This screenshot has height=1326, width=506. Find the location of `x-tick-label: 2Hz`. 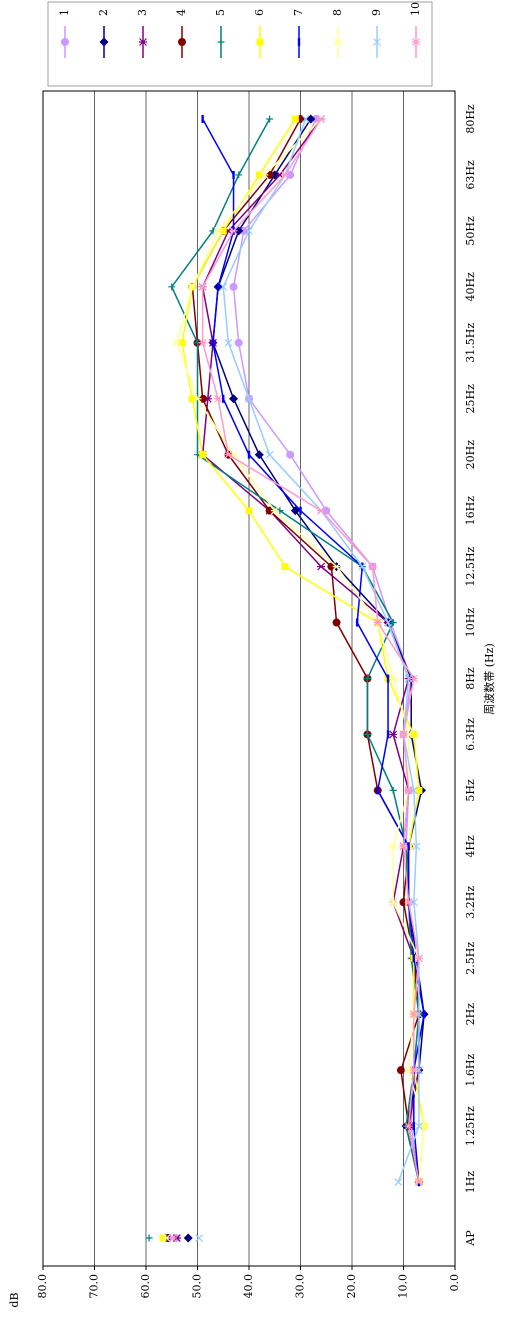

x-tick-label: 2Hz is located at coordinates (470, 1014).